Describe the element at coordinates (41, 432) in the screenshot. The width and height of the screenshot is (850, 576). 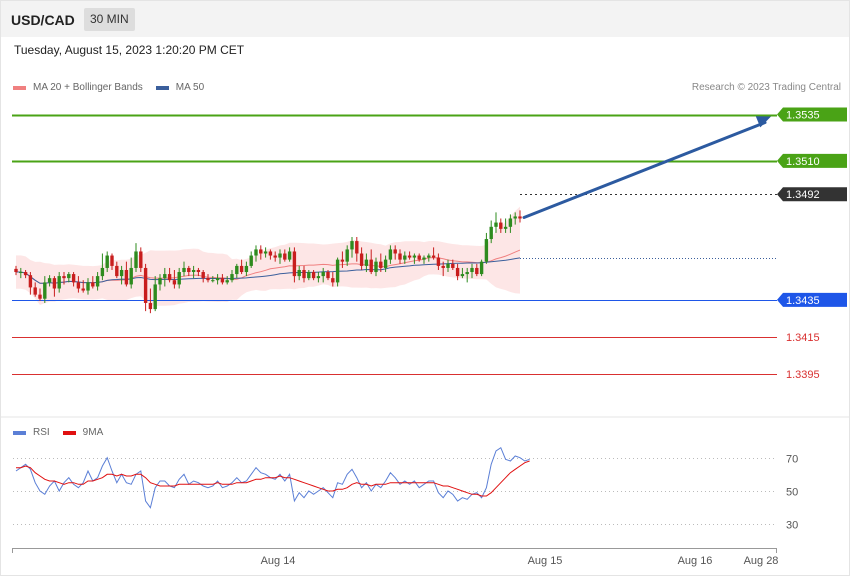
I see `rsi-legend-label: RSI` at that location.